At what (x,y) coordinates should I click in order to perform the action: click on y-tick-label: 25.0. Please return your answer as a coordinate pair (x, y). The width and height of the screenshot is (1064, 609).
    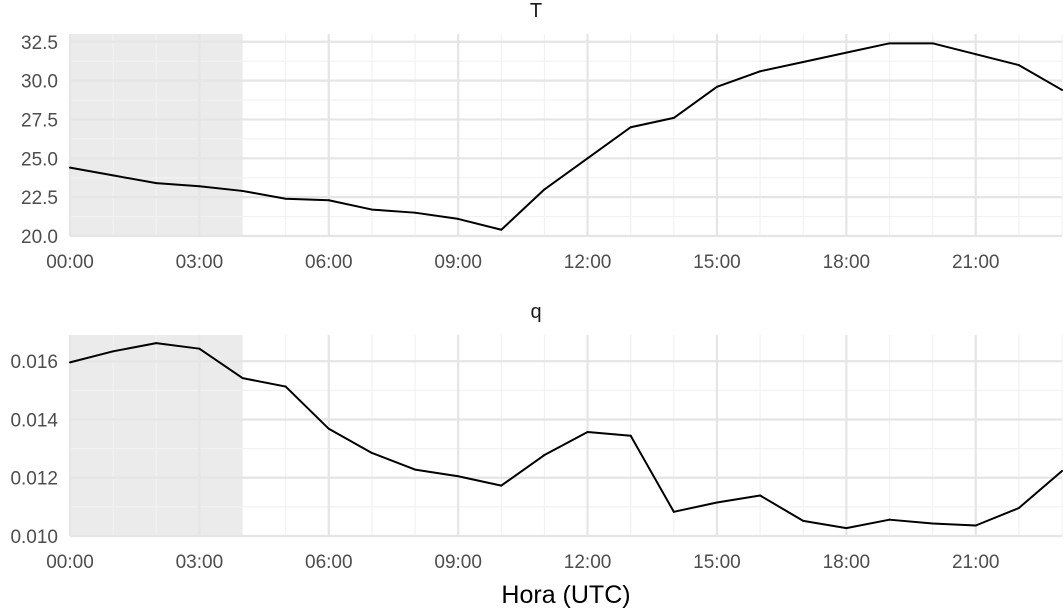
    Looking at the image, I should click on (39, 159).